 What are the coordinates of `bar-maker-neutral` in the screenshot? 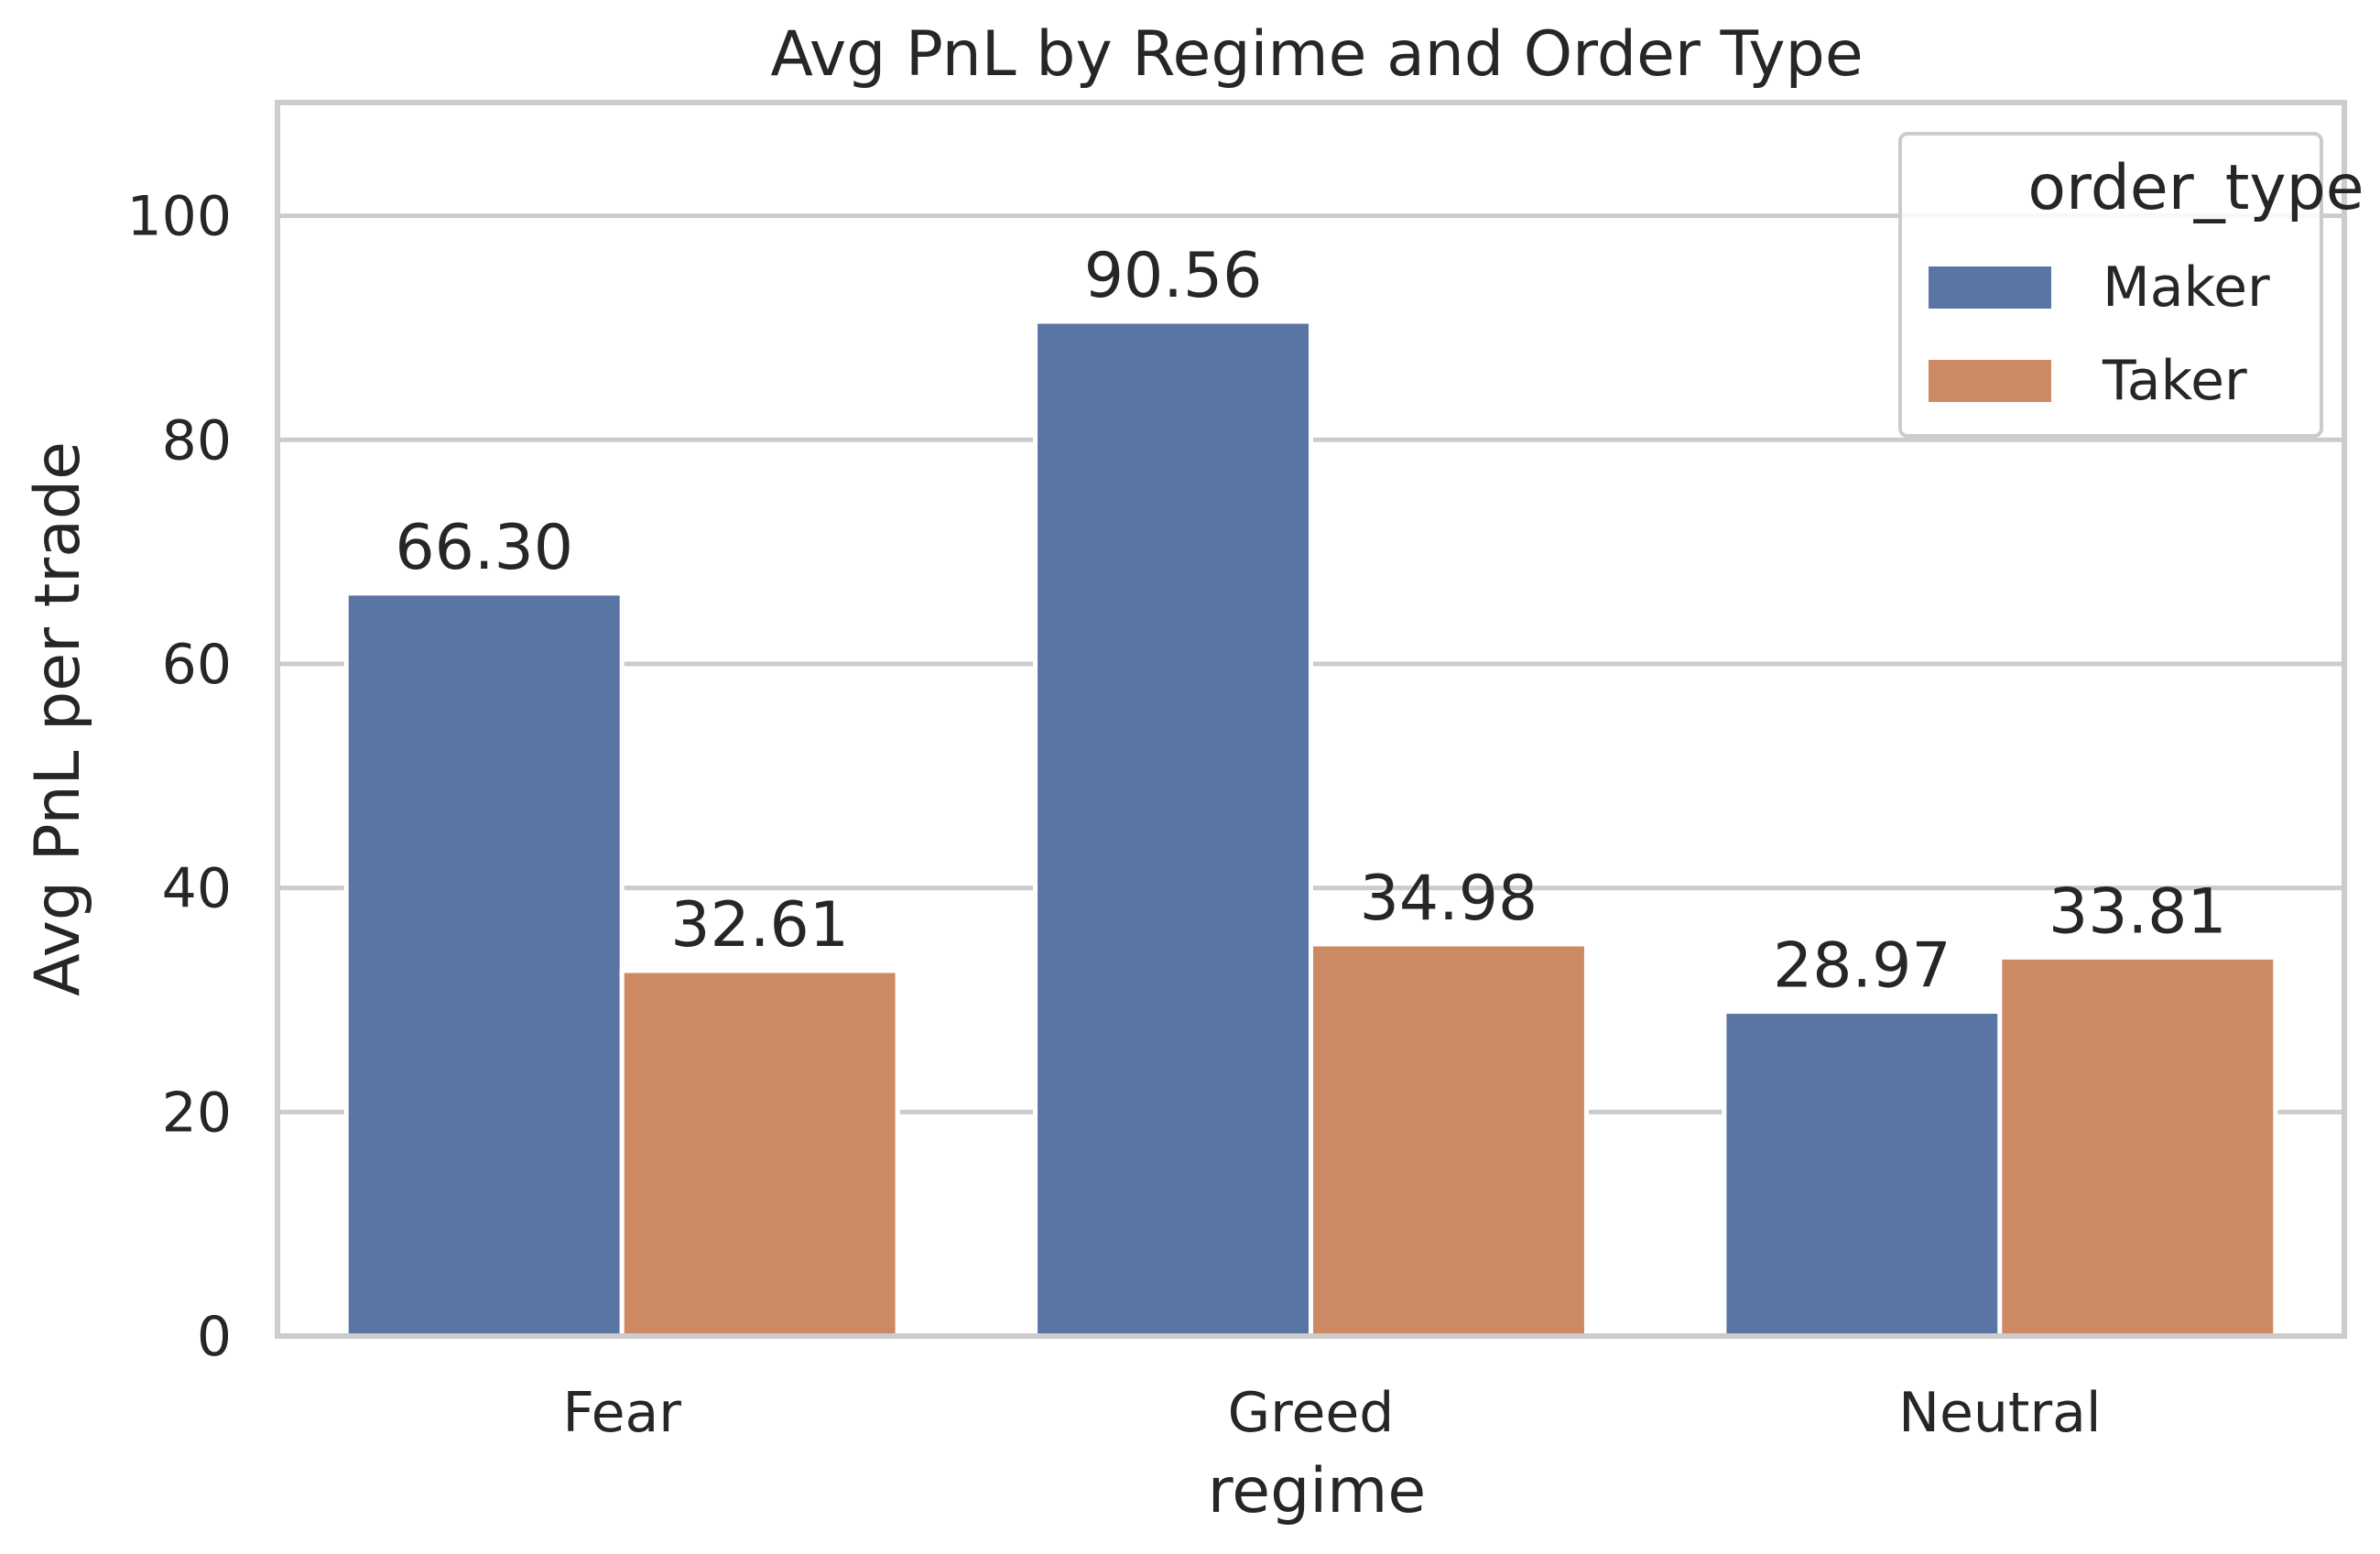 It's located at (1862, 1174).